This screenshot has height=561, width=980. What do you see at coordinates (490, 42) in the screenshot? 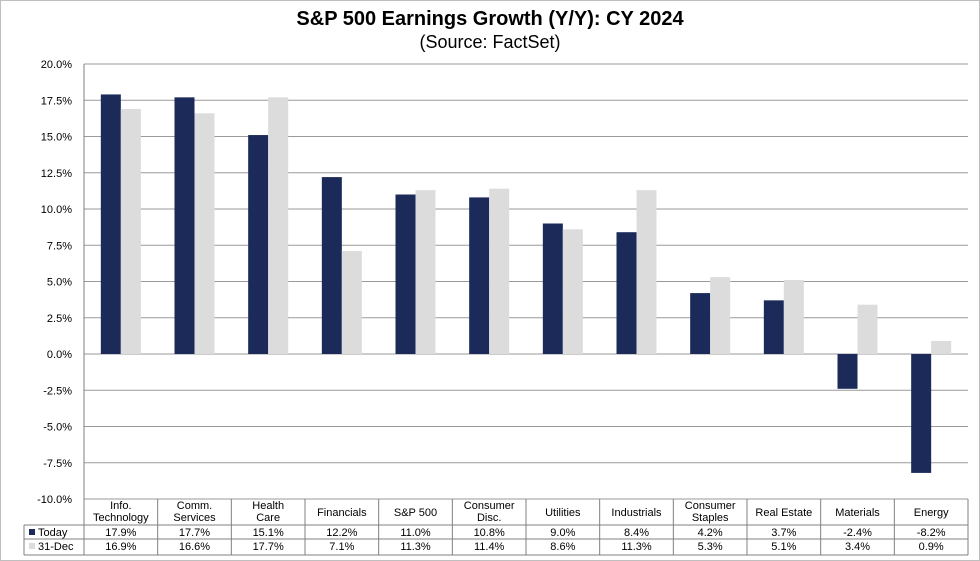
I see `chart-subtitle: (Source: FactSet)` at bounding box center [490, 42].